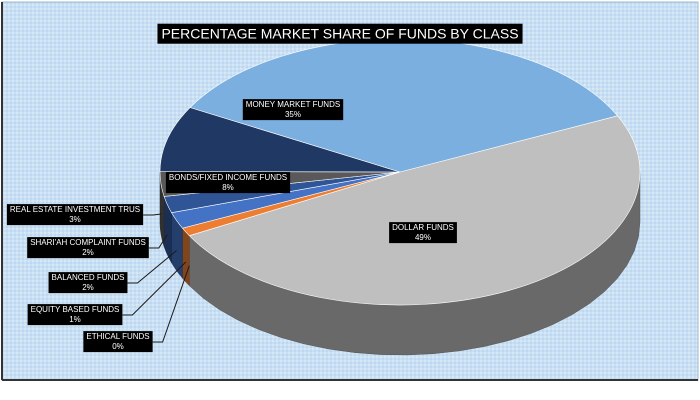  What do you see at coordinates (88, 242) in the screenshot?
I see `label-name: SHARI'AH COMPLAINT FUNDS` at bounding box center [88, 242].